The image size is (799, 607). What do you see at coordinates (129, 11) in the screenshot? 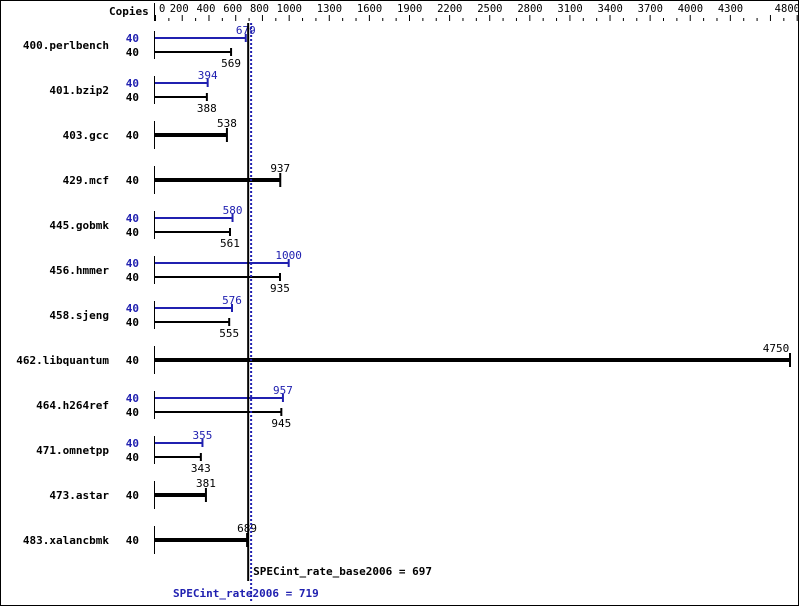
I see `copies-header: Copies` at bounding box center [129, 11].